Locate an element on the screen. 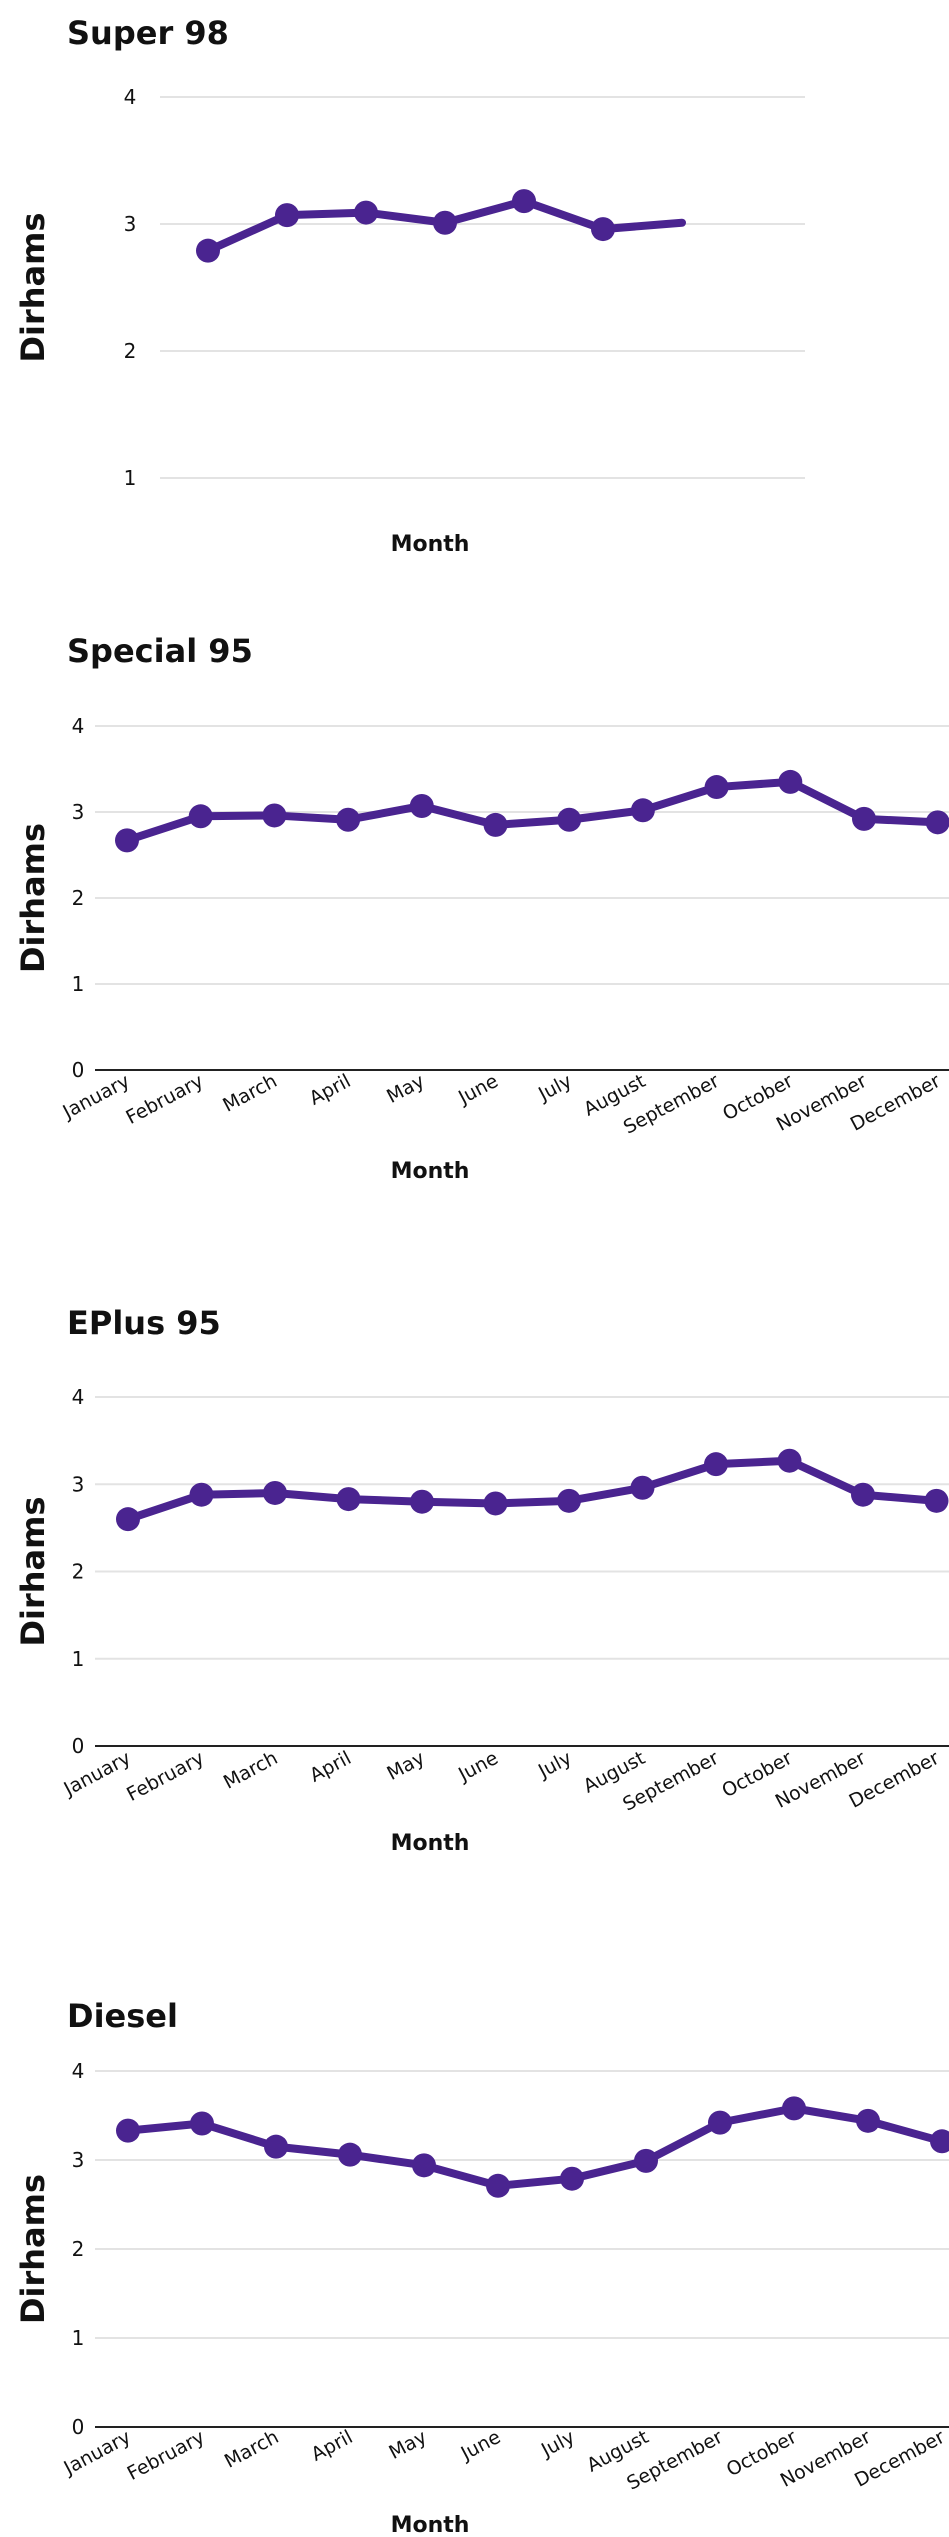 The height and width of the screenshot is (2537, 949). chart-title: EPlus 95 is located at coordinates (144, 1323).